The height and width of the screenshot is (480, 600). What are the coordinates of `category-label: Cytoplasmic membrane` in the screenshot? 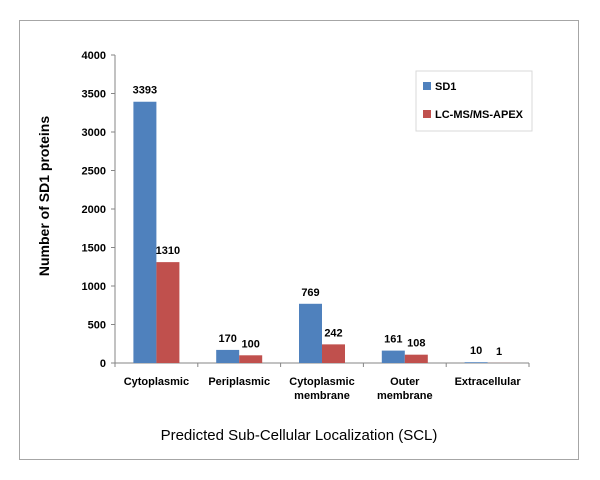 It's located at (321, 389).